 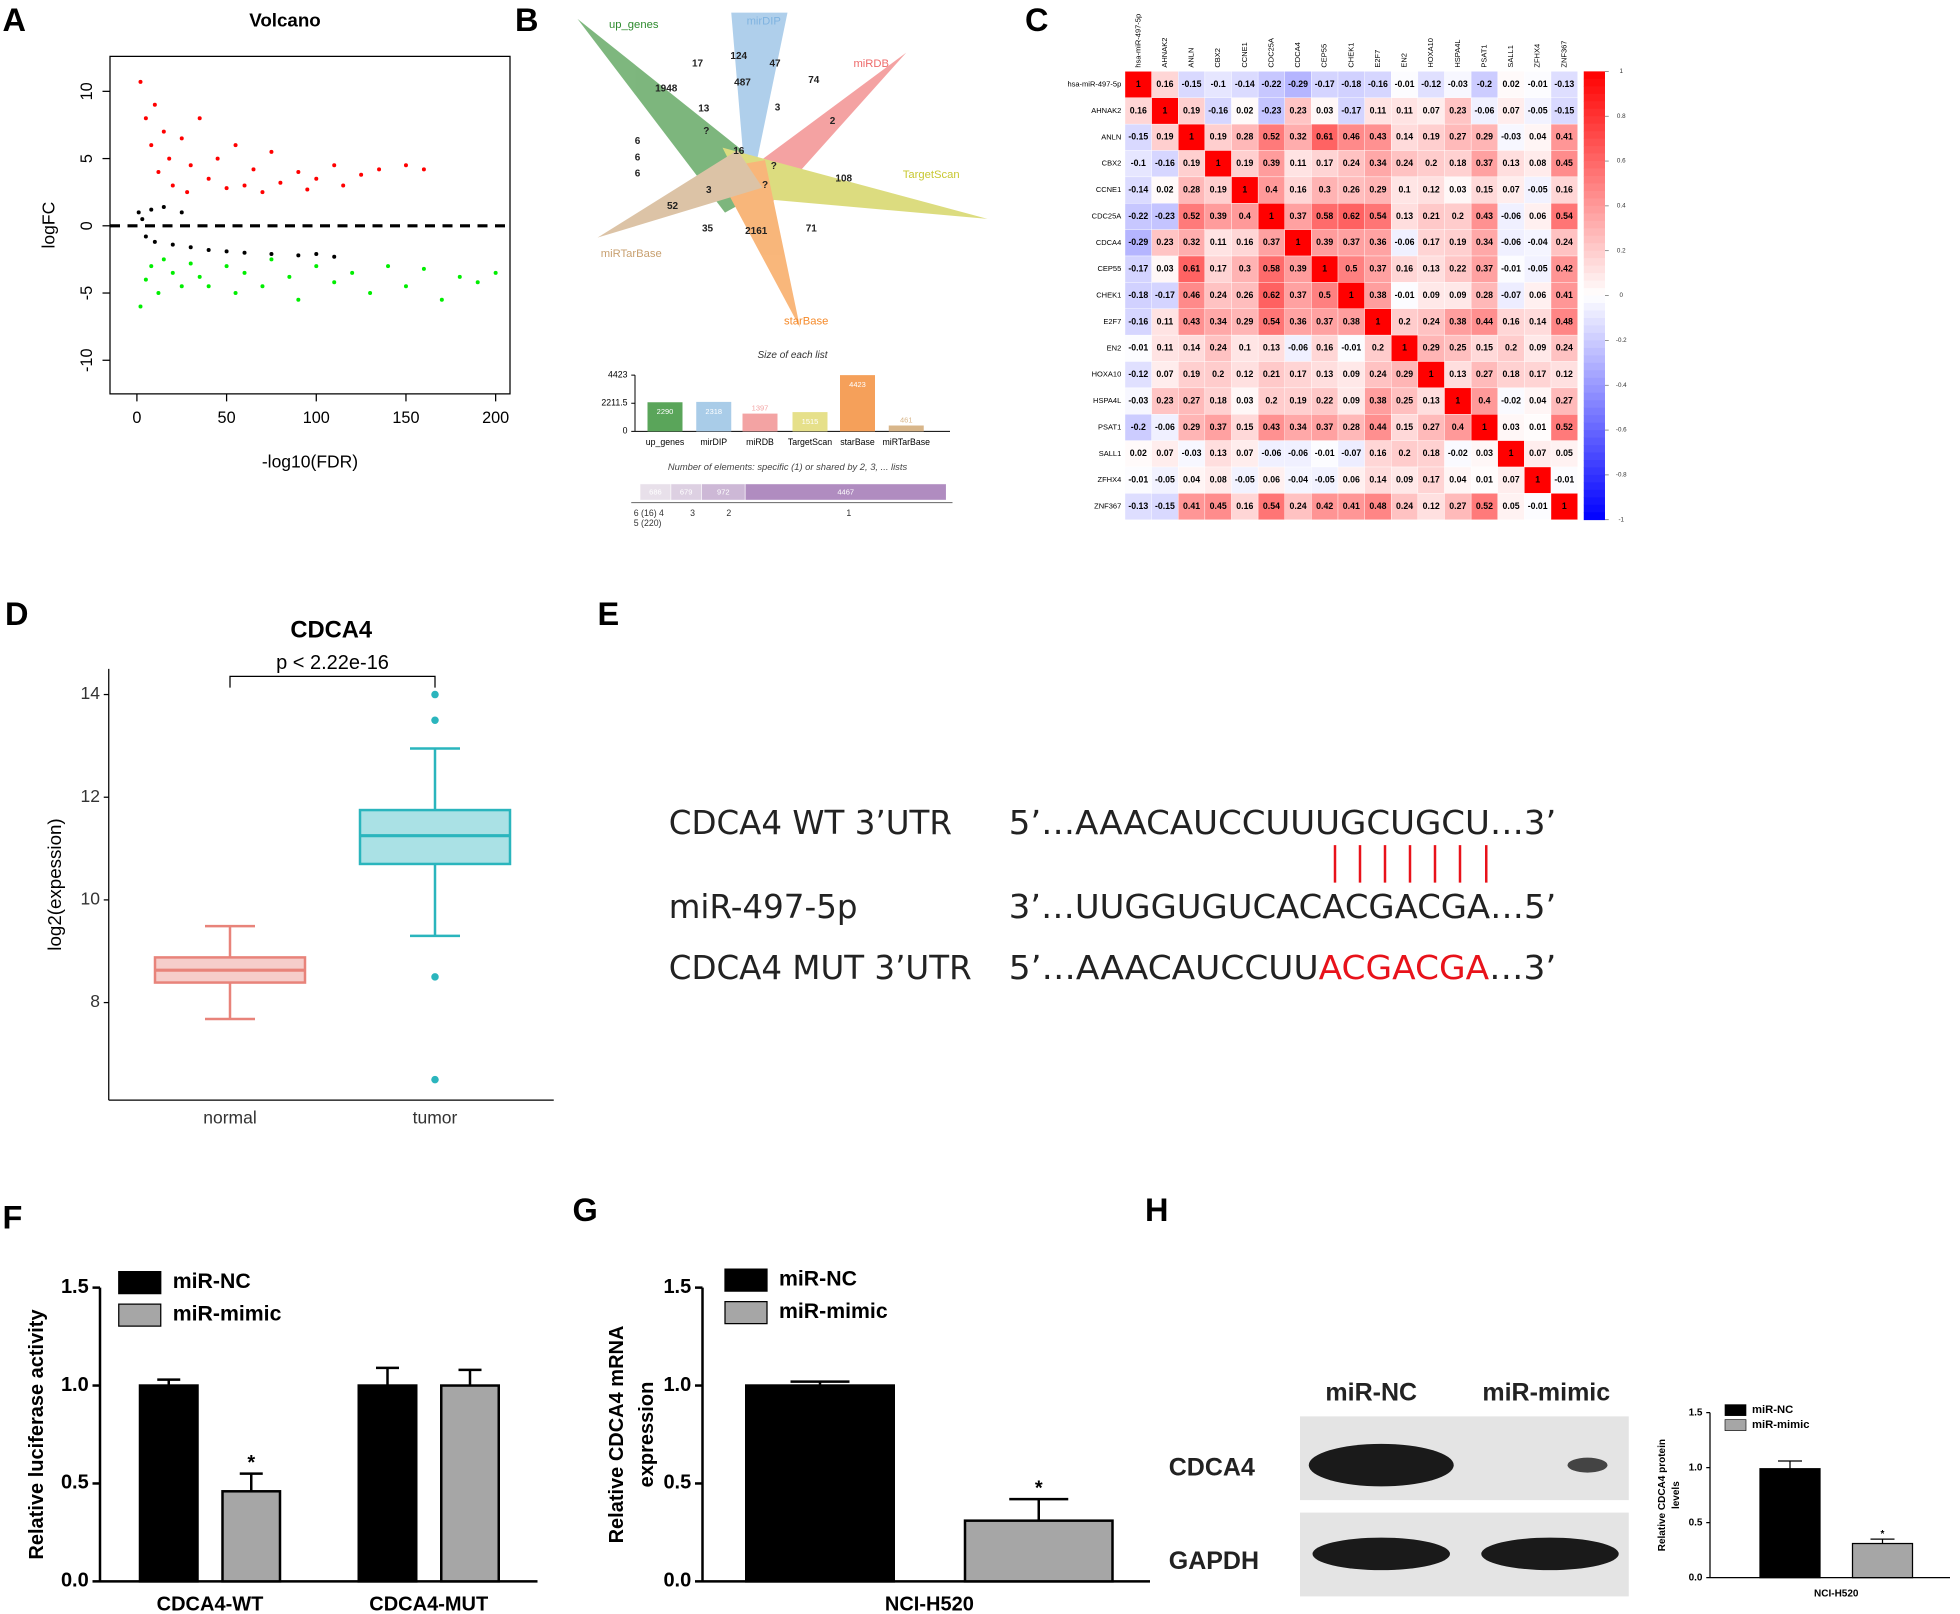 I want to click on y-axis-label: Relative CDCA4 protein, so click(x=1662, y=1495).